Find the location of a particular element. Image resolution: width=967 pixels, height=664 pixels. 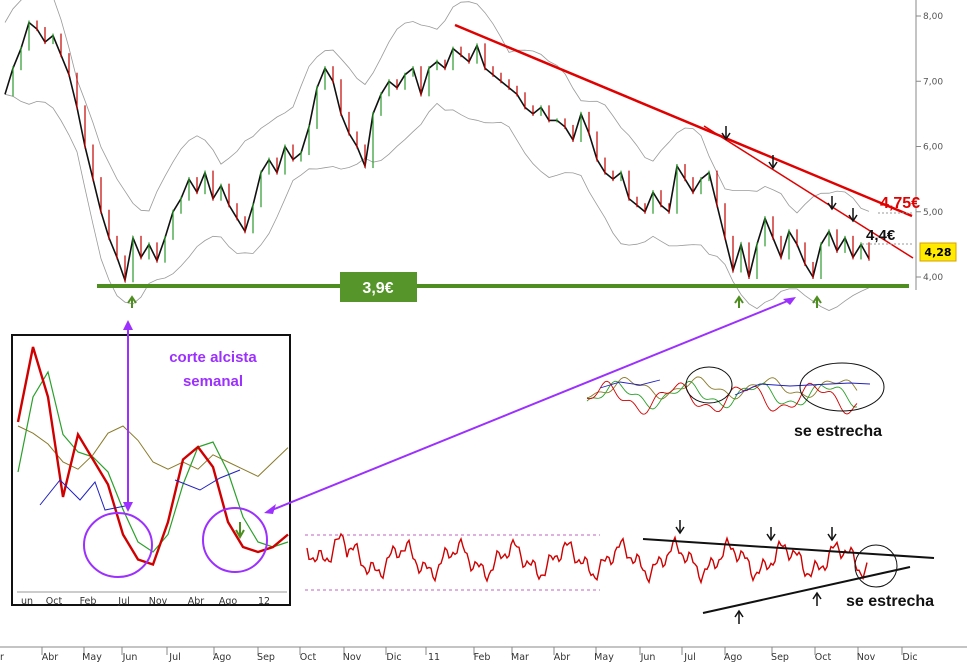

rsi-lower-line is located at coordinates (806, 590).